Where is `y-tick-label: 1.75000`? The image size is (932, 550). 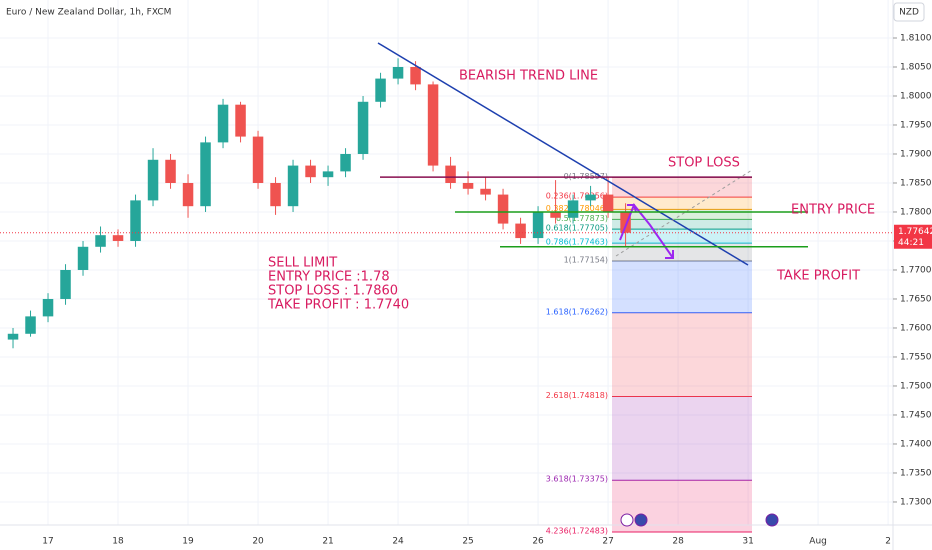 y-tick-label: 1.75000 is located at coordinates (916, 386).